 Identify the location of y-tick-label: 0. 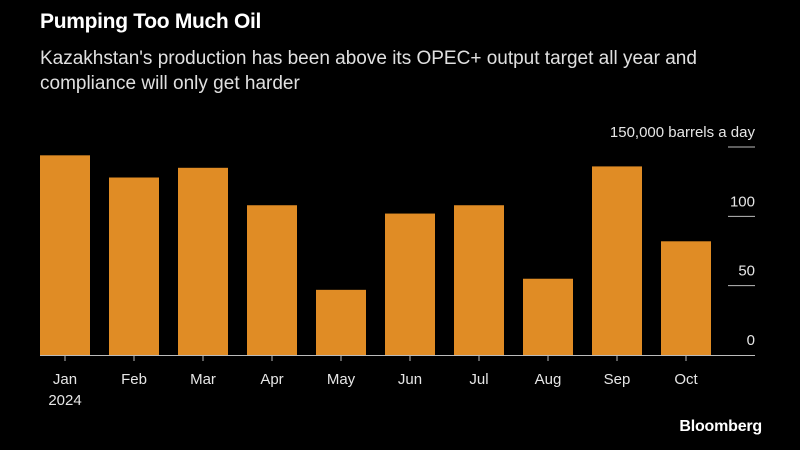
(751, 340).